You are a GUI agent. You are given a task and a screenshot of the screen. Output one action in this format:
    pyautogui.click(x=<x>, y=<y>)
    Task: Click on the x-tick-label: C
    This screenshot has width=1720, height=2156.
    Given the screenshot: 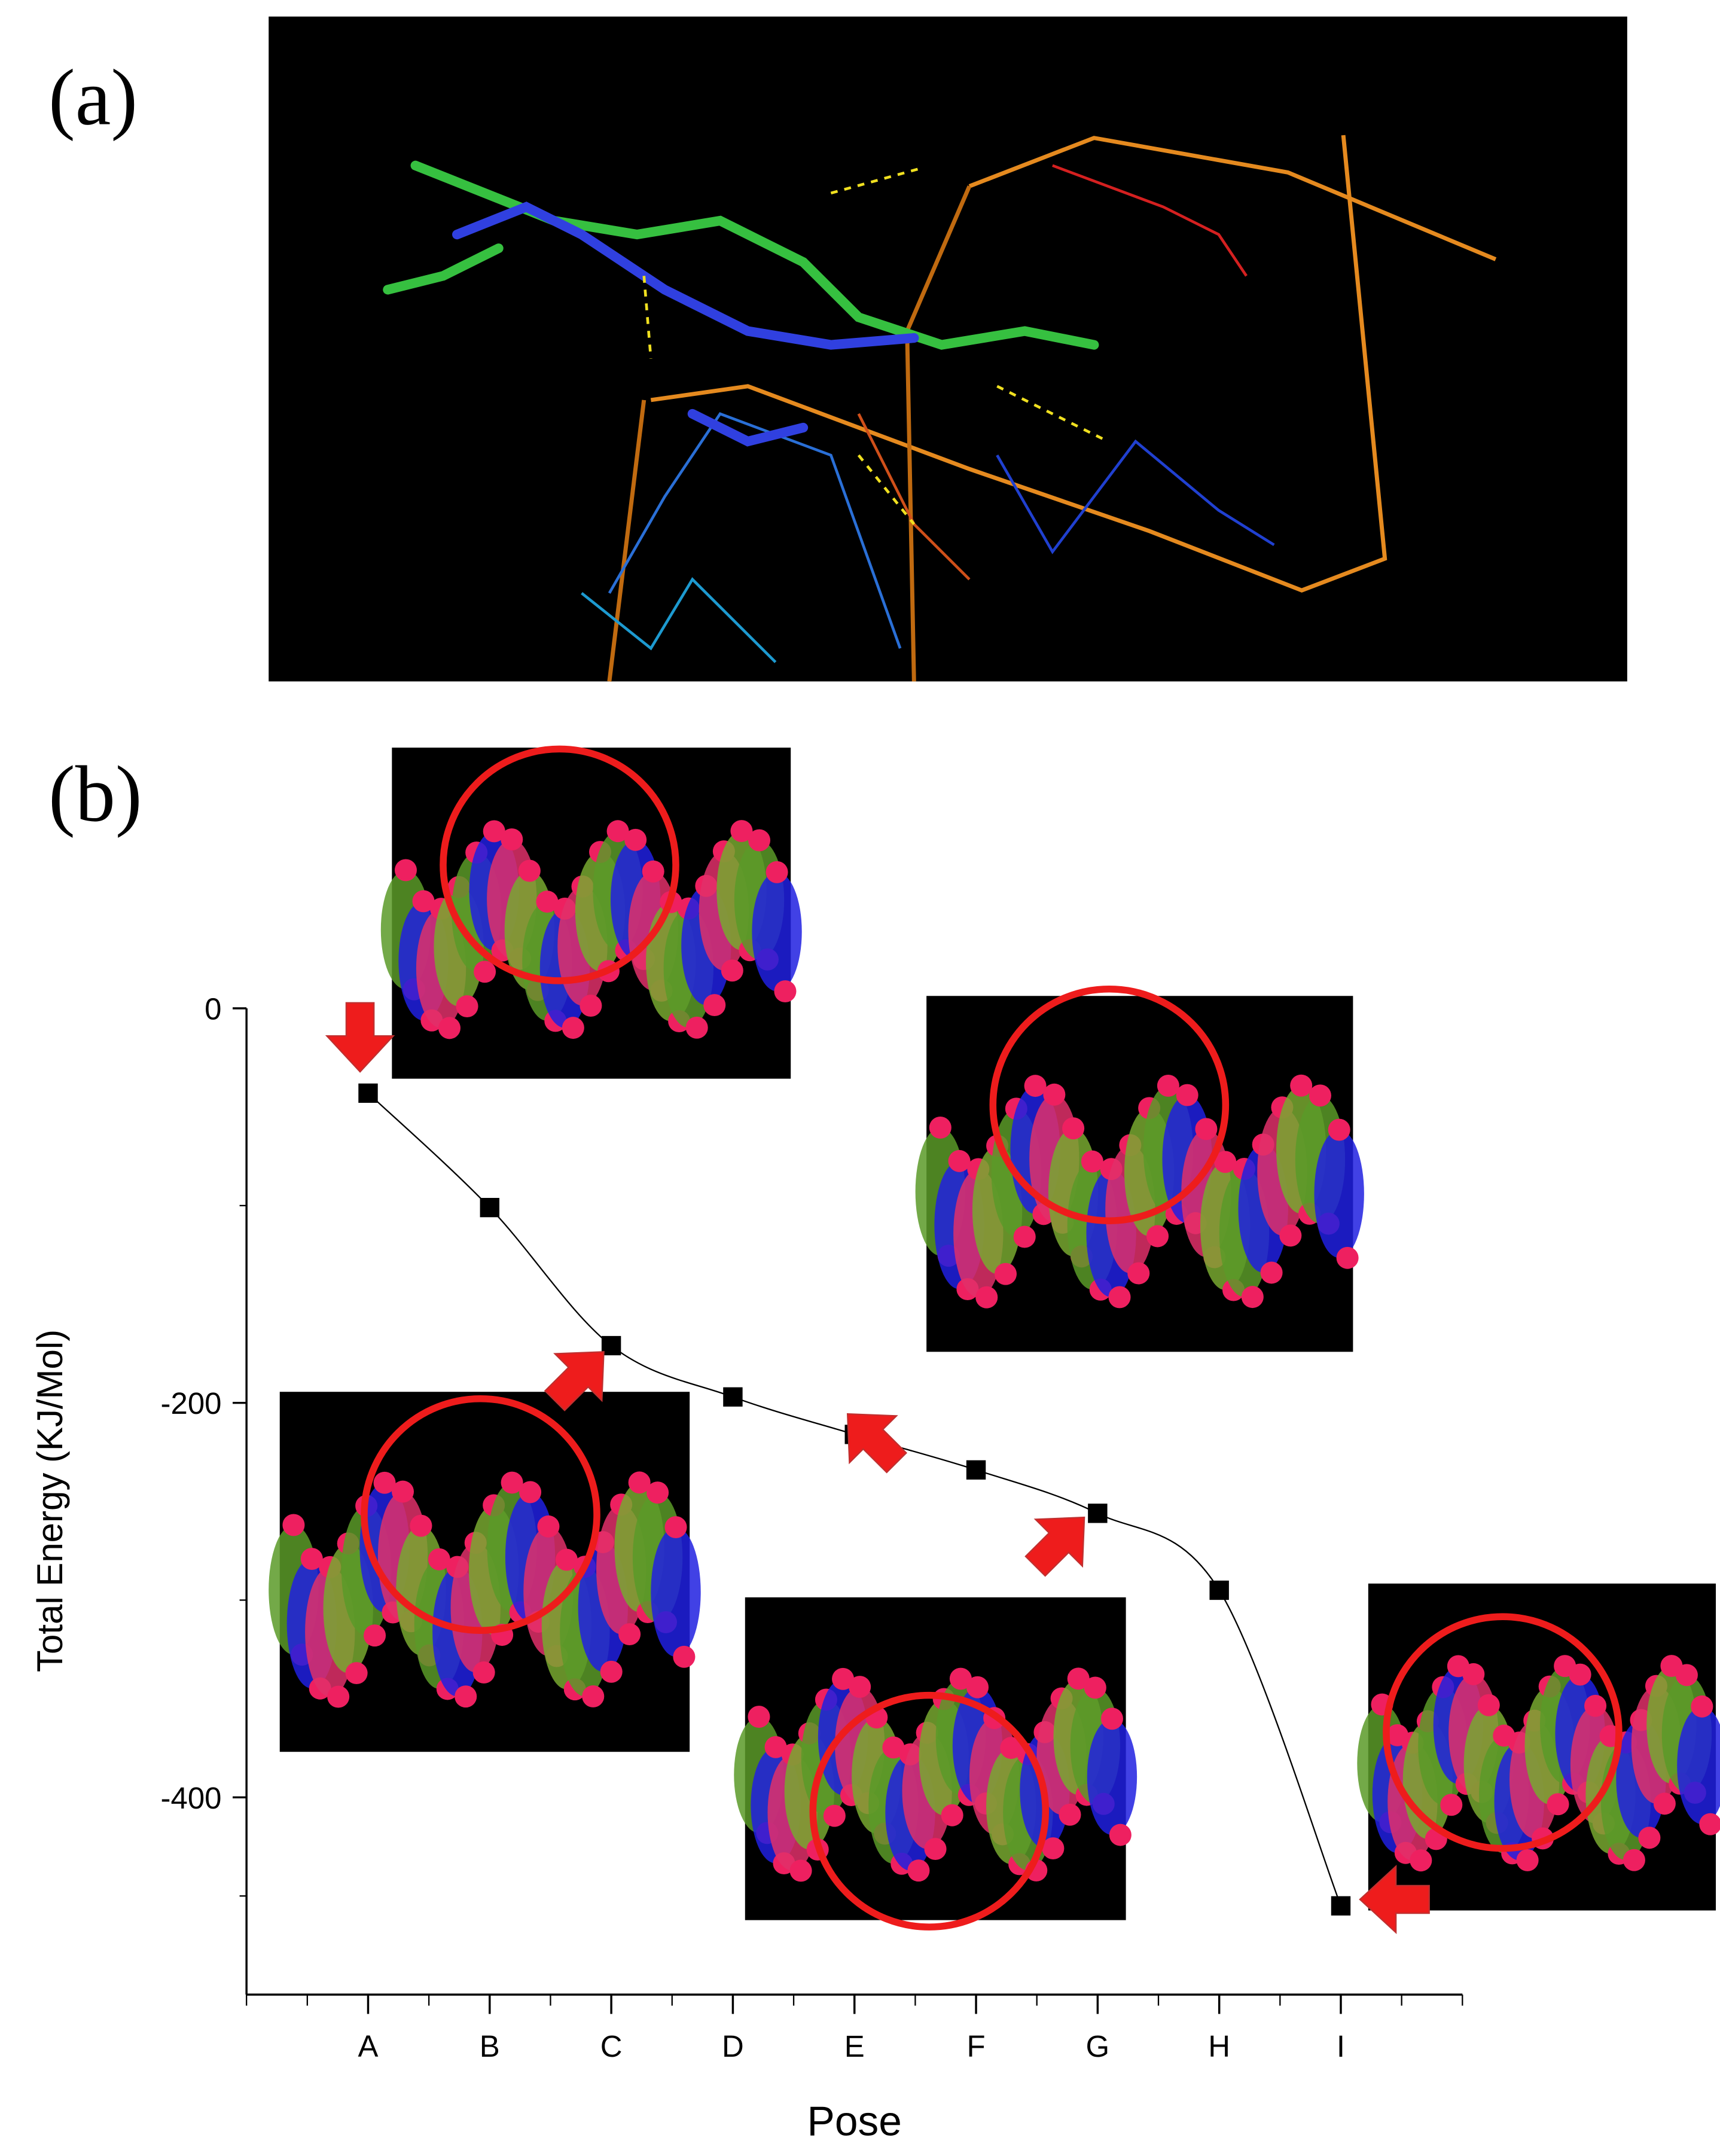 What is the action you would take?
    pyautogui.click(x=612, y=2046)
    